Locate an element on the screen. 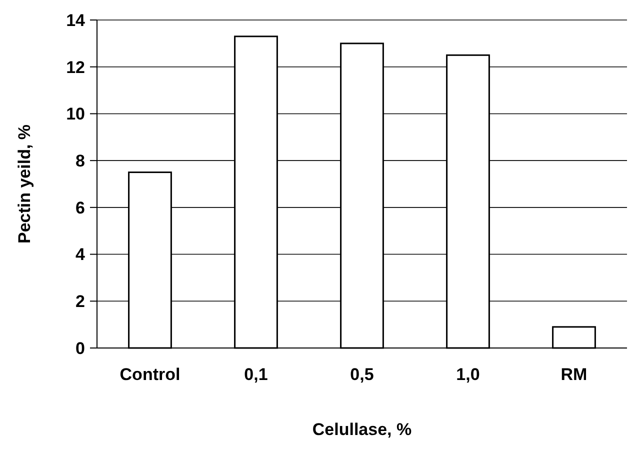 This screenshot has width=634, height=449. y-tick-label: 2 is located at coordinates (80, 302).